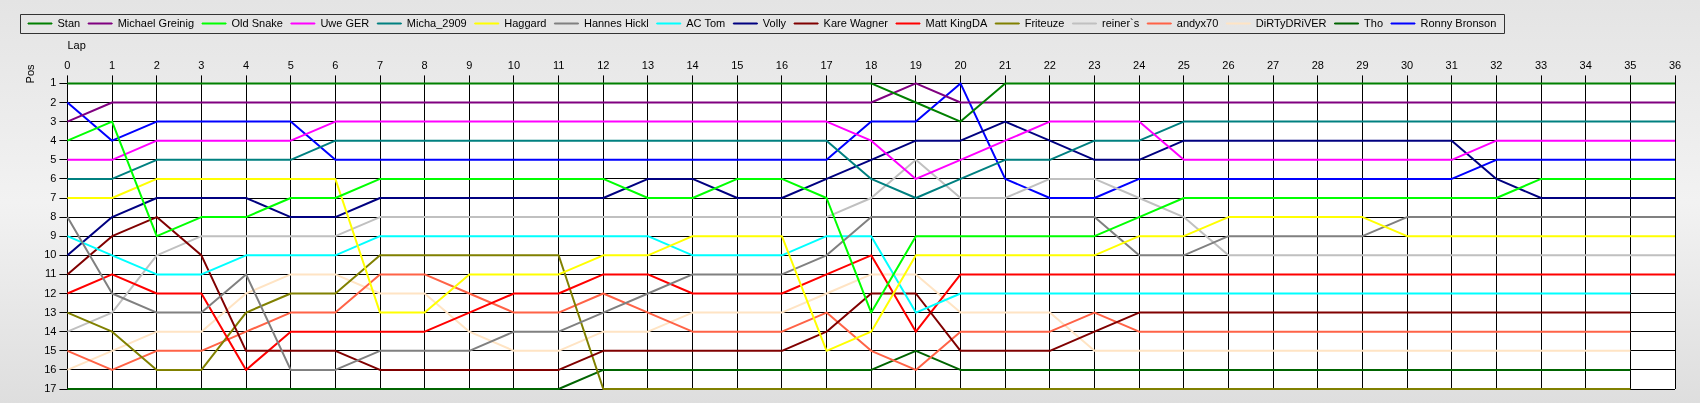 The width and height of the screenshot is (1700, 403). I want to click on y-tick-label: 16, so click(50, 368).